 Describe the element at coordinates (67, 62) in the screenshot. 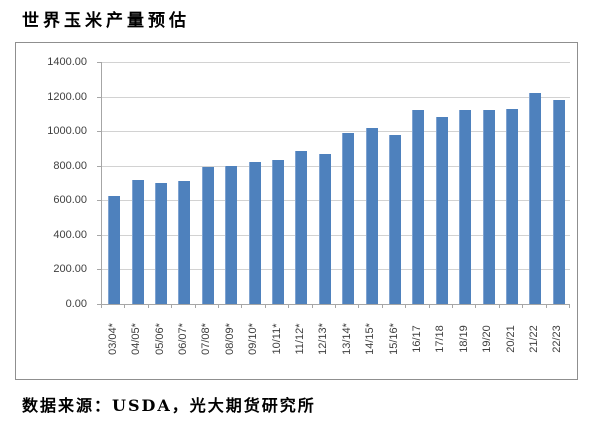

I see `y-tick-label: 1400.00` at that location.